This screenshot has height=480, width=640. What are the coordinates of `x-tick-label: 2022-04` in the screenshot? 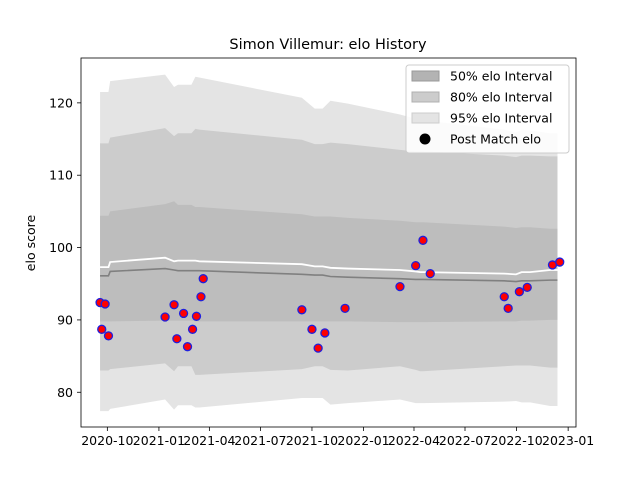 It's located at (414, 440).